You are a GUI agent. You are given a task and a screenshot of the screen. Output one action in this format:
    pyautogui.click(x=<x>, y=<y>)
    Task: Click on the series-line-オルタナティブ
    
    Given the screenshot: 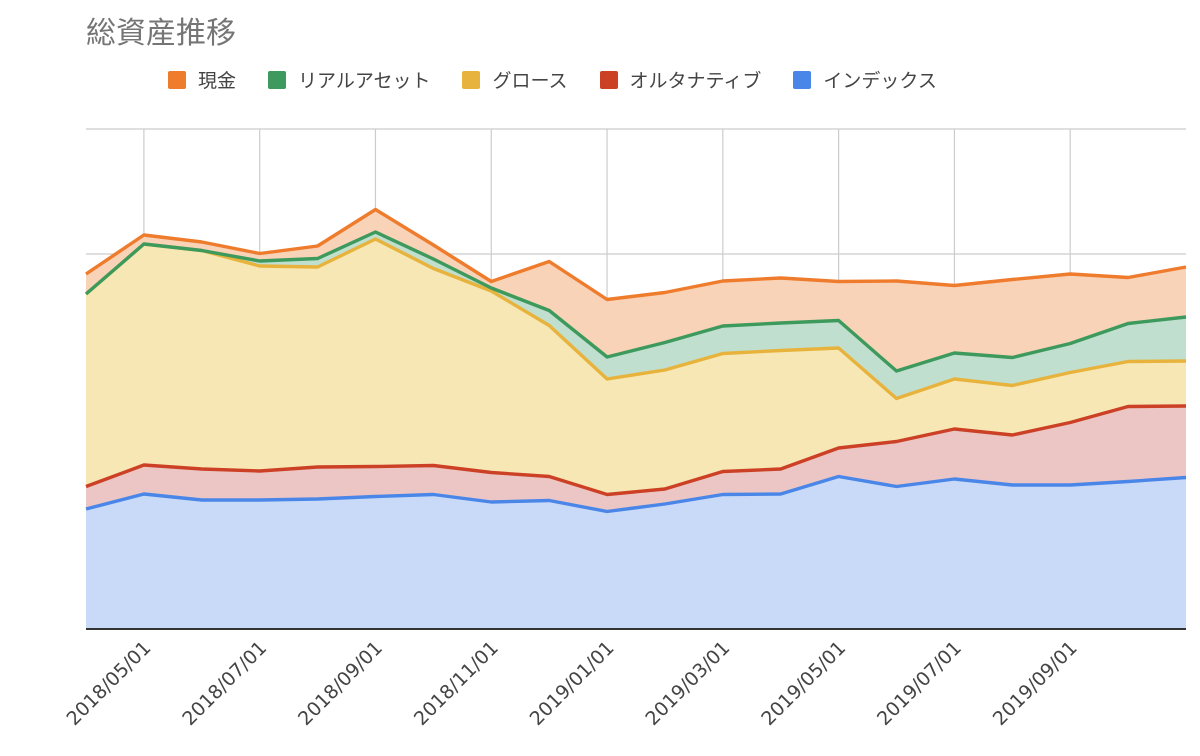 What is the action you would take?
    pyautogui.click(x=636, y=450)
    